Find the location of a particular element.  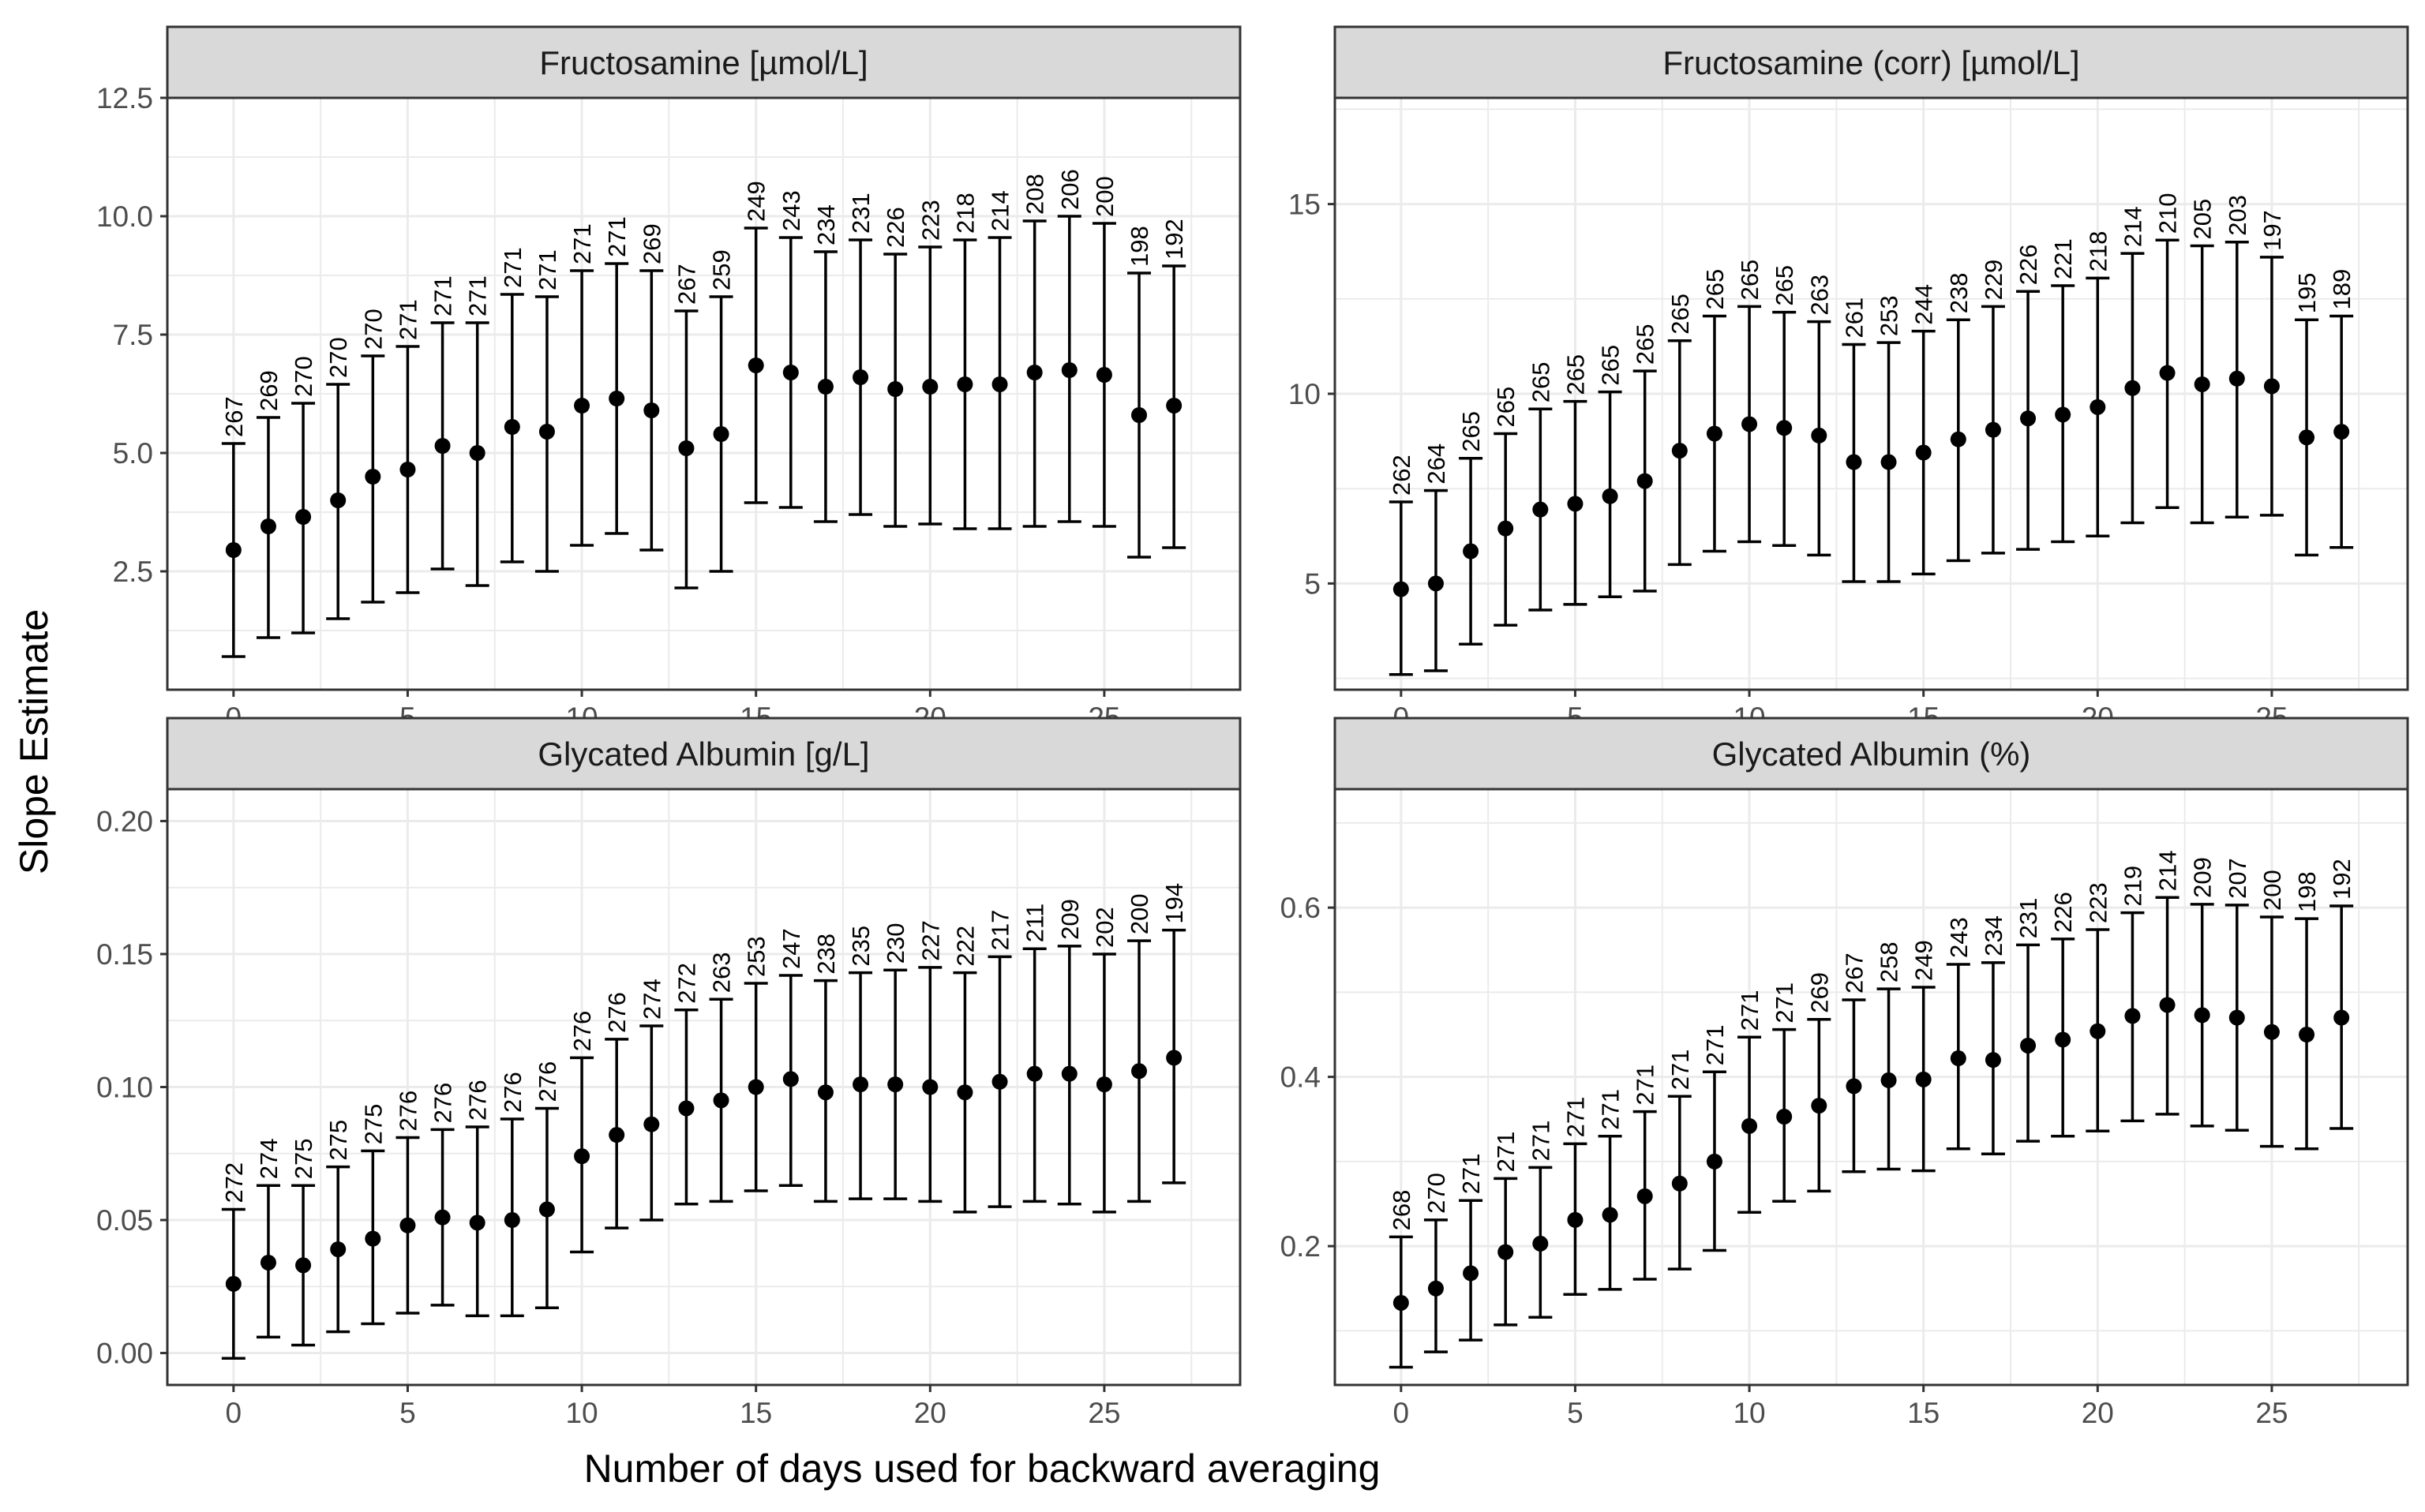

sample-size-label: 223 is located at coordinates (2098, 902).